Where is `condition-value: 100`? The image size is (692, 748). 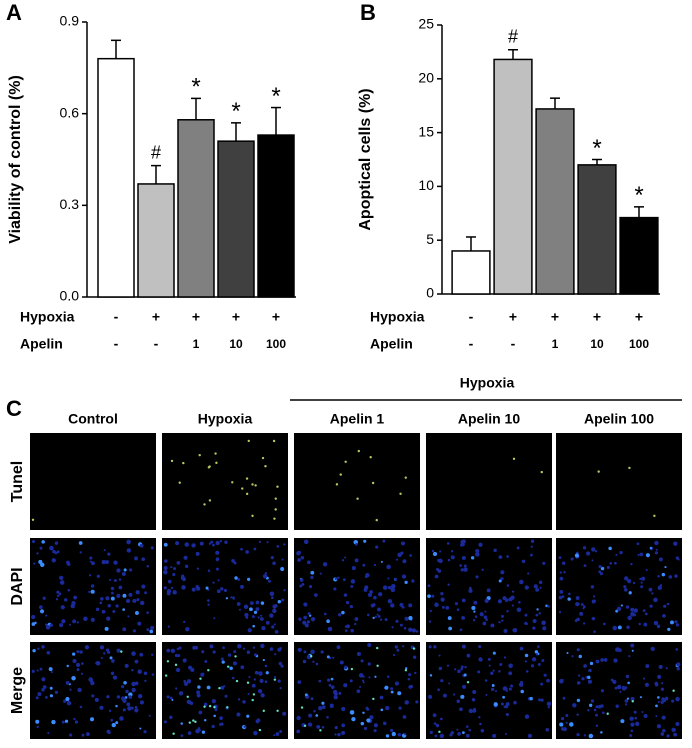 condition-value: 100 is located at coordinates (276, 344).